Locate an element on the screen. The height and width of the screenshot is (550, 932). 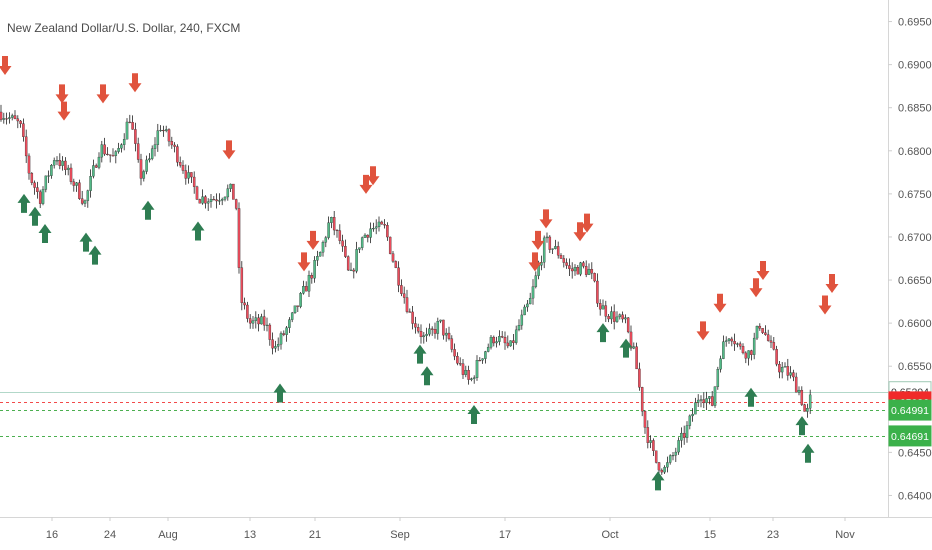
price-tag: 0.64991 is located at coordinates (910, 410).